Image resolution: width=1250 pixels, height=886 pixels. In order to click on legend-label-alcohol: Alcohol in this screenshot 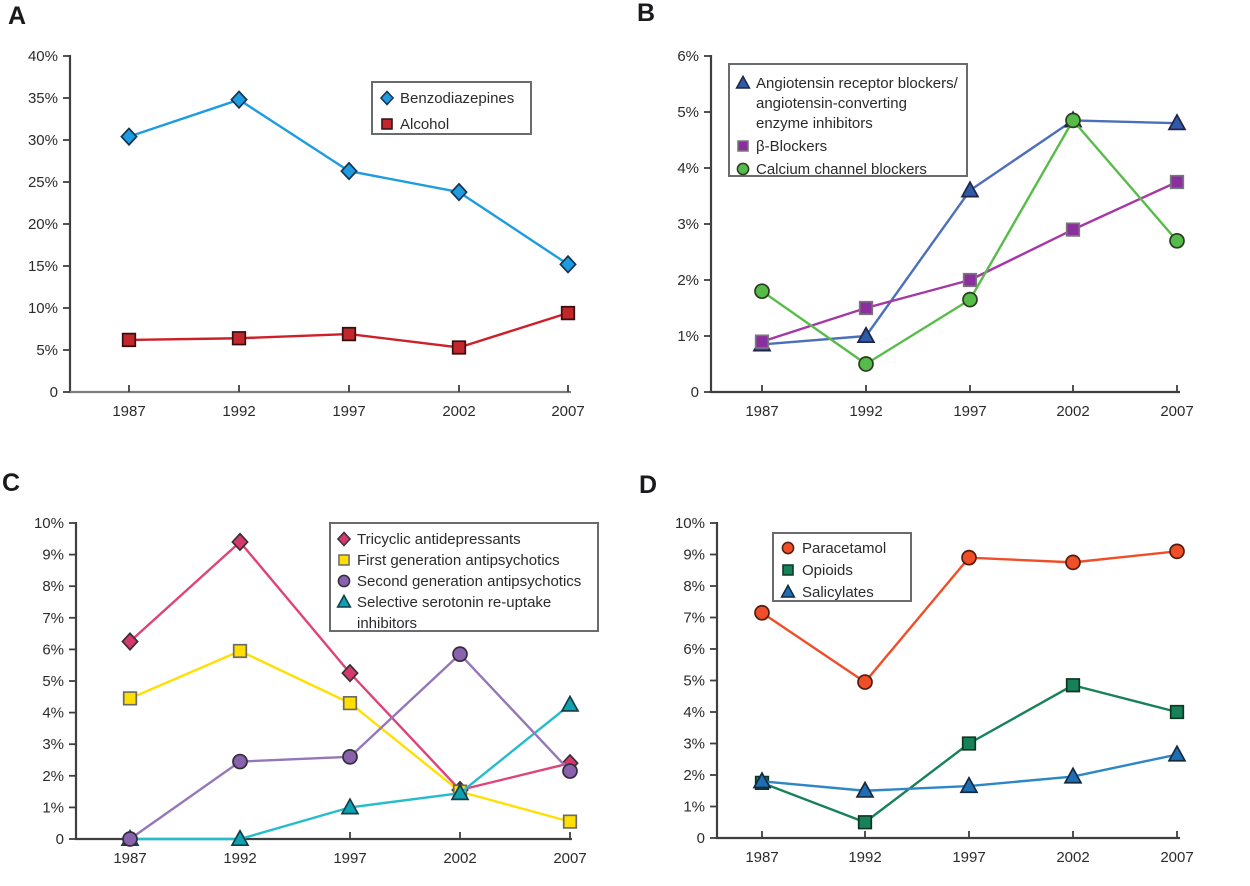, I will do `click(424, 124)`.